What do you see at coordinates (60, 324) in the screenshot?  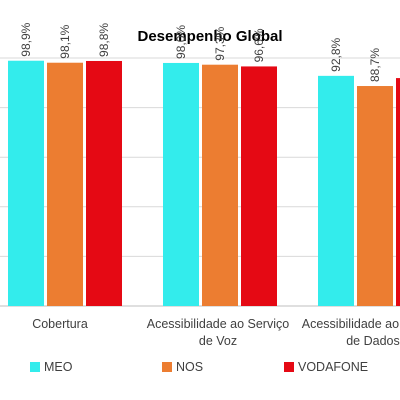 I see `category-label: Cobertura` at bounding box center [60, 324].